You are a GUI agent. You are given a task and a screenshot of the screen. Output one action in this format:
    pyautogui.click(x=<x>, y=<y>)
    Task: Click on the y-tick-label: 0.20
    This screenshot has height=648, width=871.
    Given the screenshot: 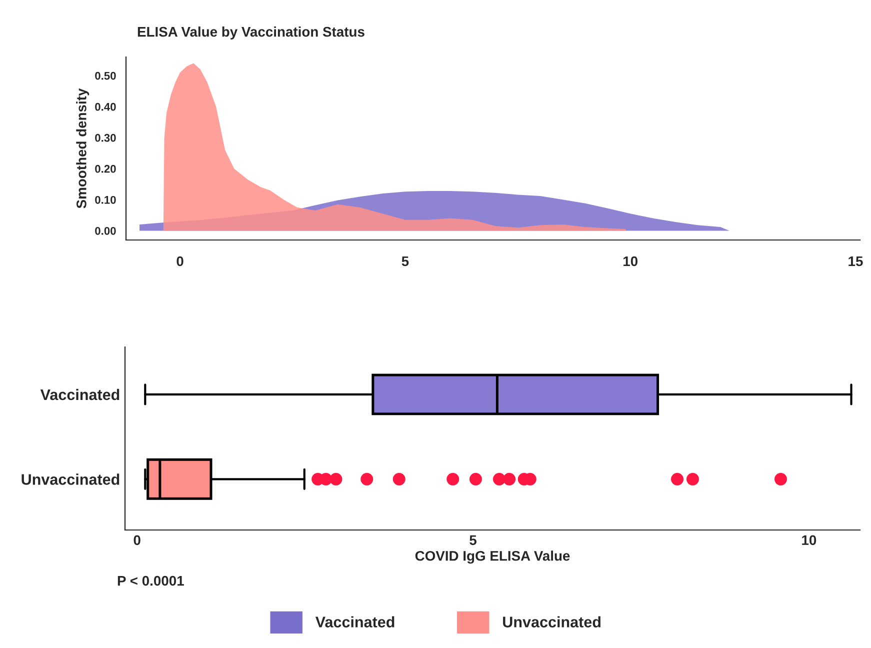 What is the action you would take?
    pyautogui.click(x=105, y=168)
    